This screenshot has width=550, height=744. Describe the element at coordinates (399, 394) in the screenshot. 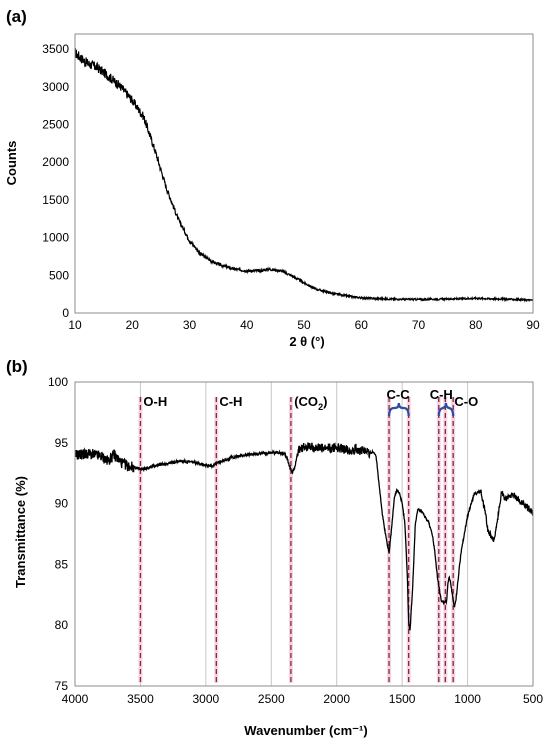

I see `band-label: C-C` at that location.